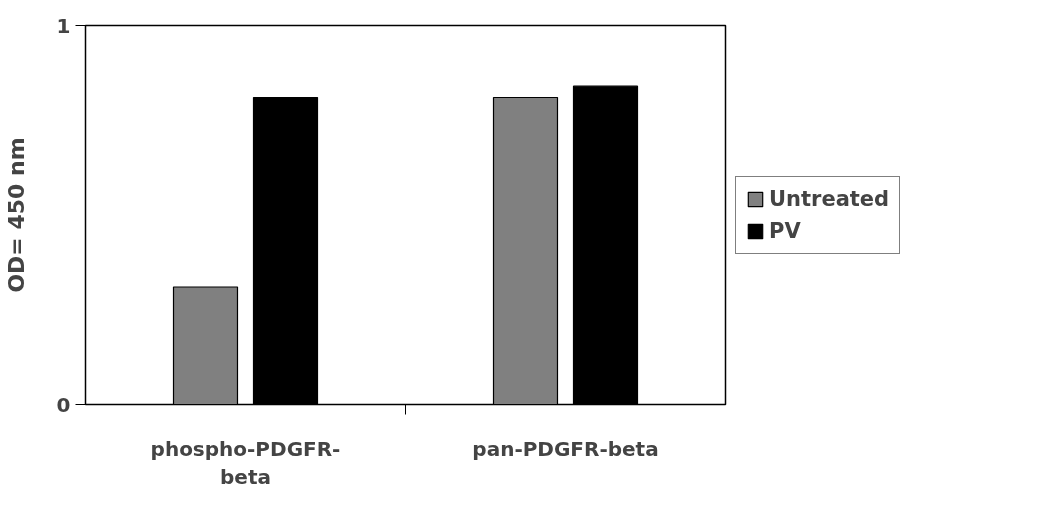 The height and width of the screenshot is (532, 1053). Describe the element at coordinates (785, 230) in the screenshot. I see `legend-label: PV` at that location.